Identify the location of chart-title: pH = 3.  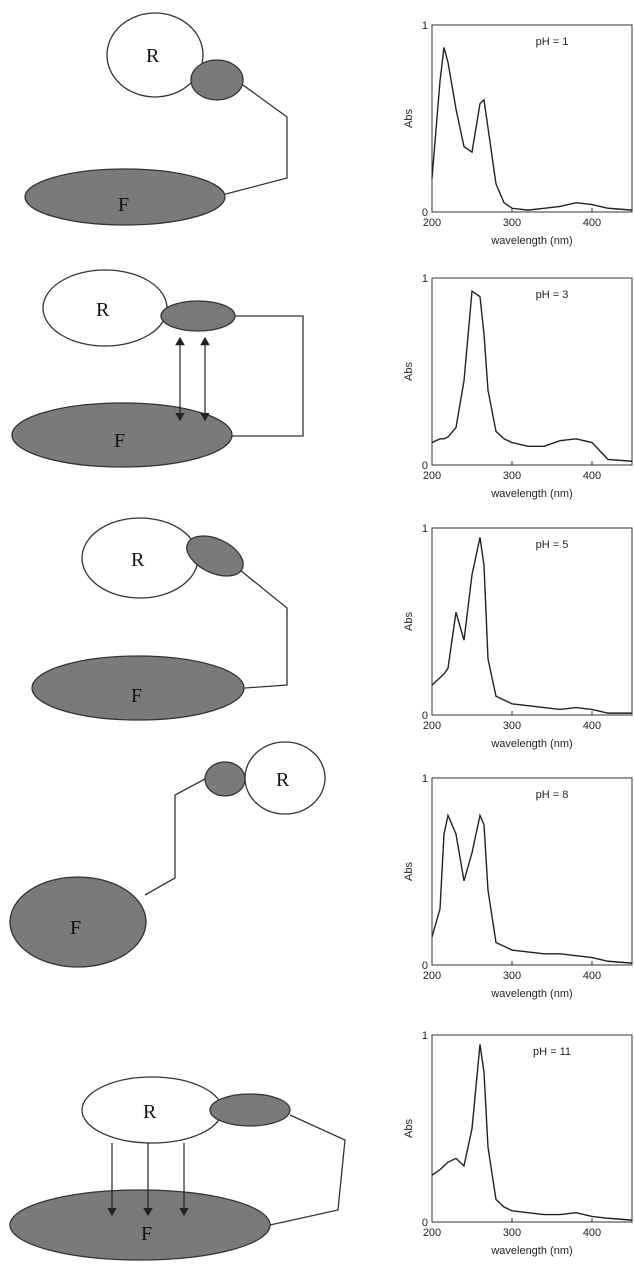
(552, 295).